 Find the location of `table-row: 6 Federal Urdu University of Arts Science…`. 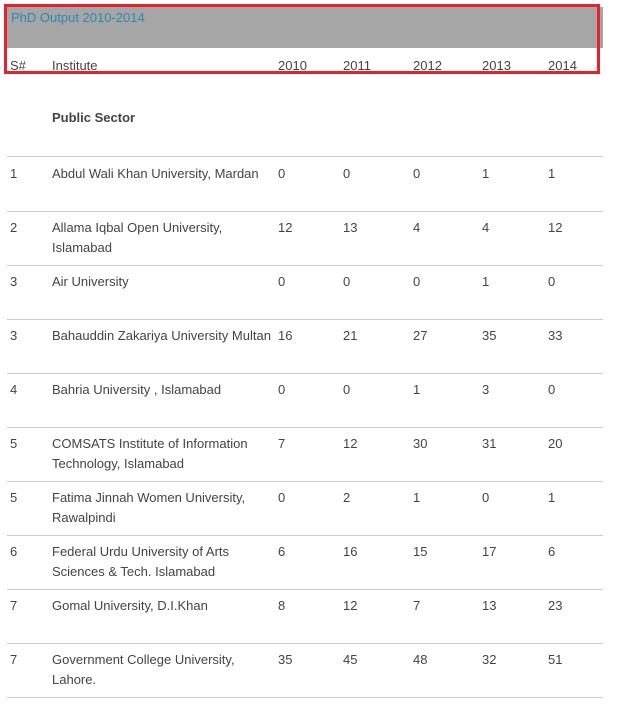

table-row: 6 Federal Urdu University of Arts Science… is located at coordinates (305, 562).